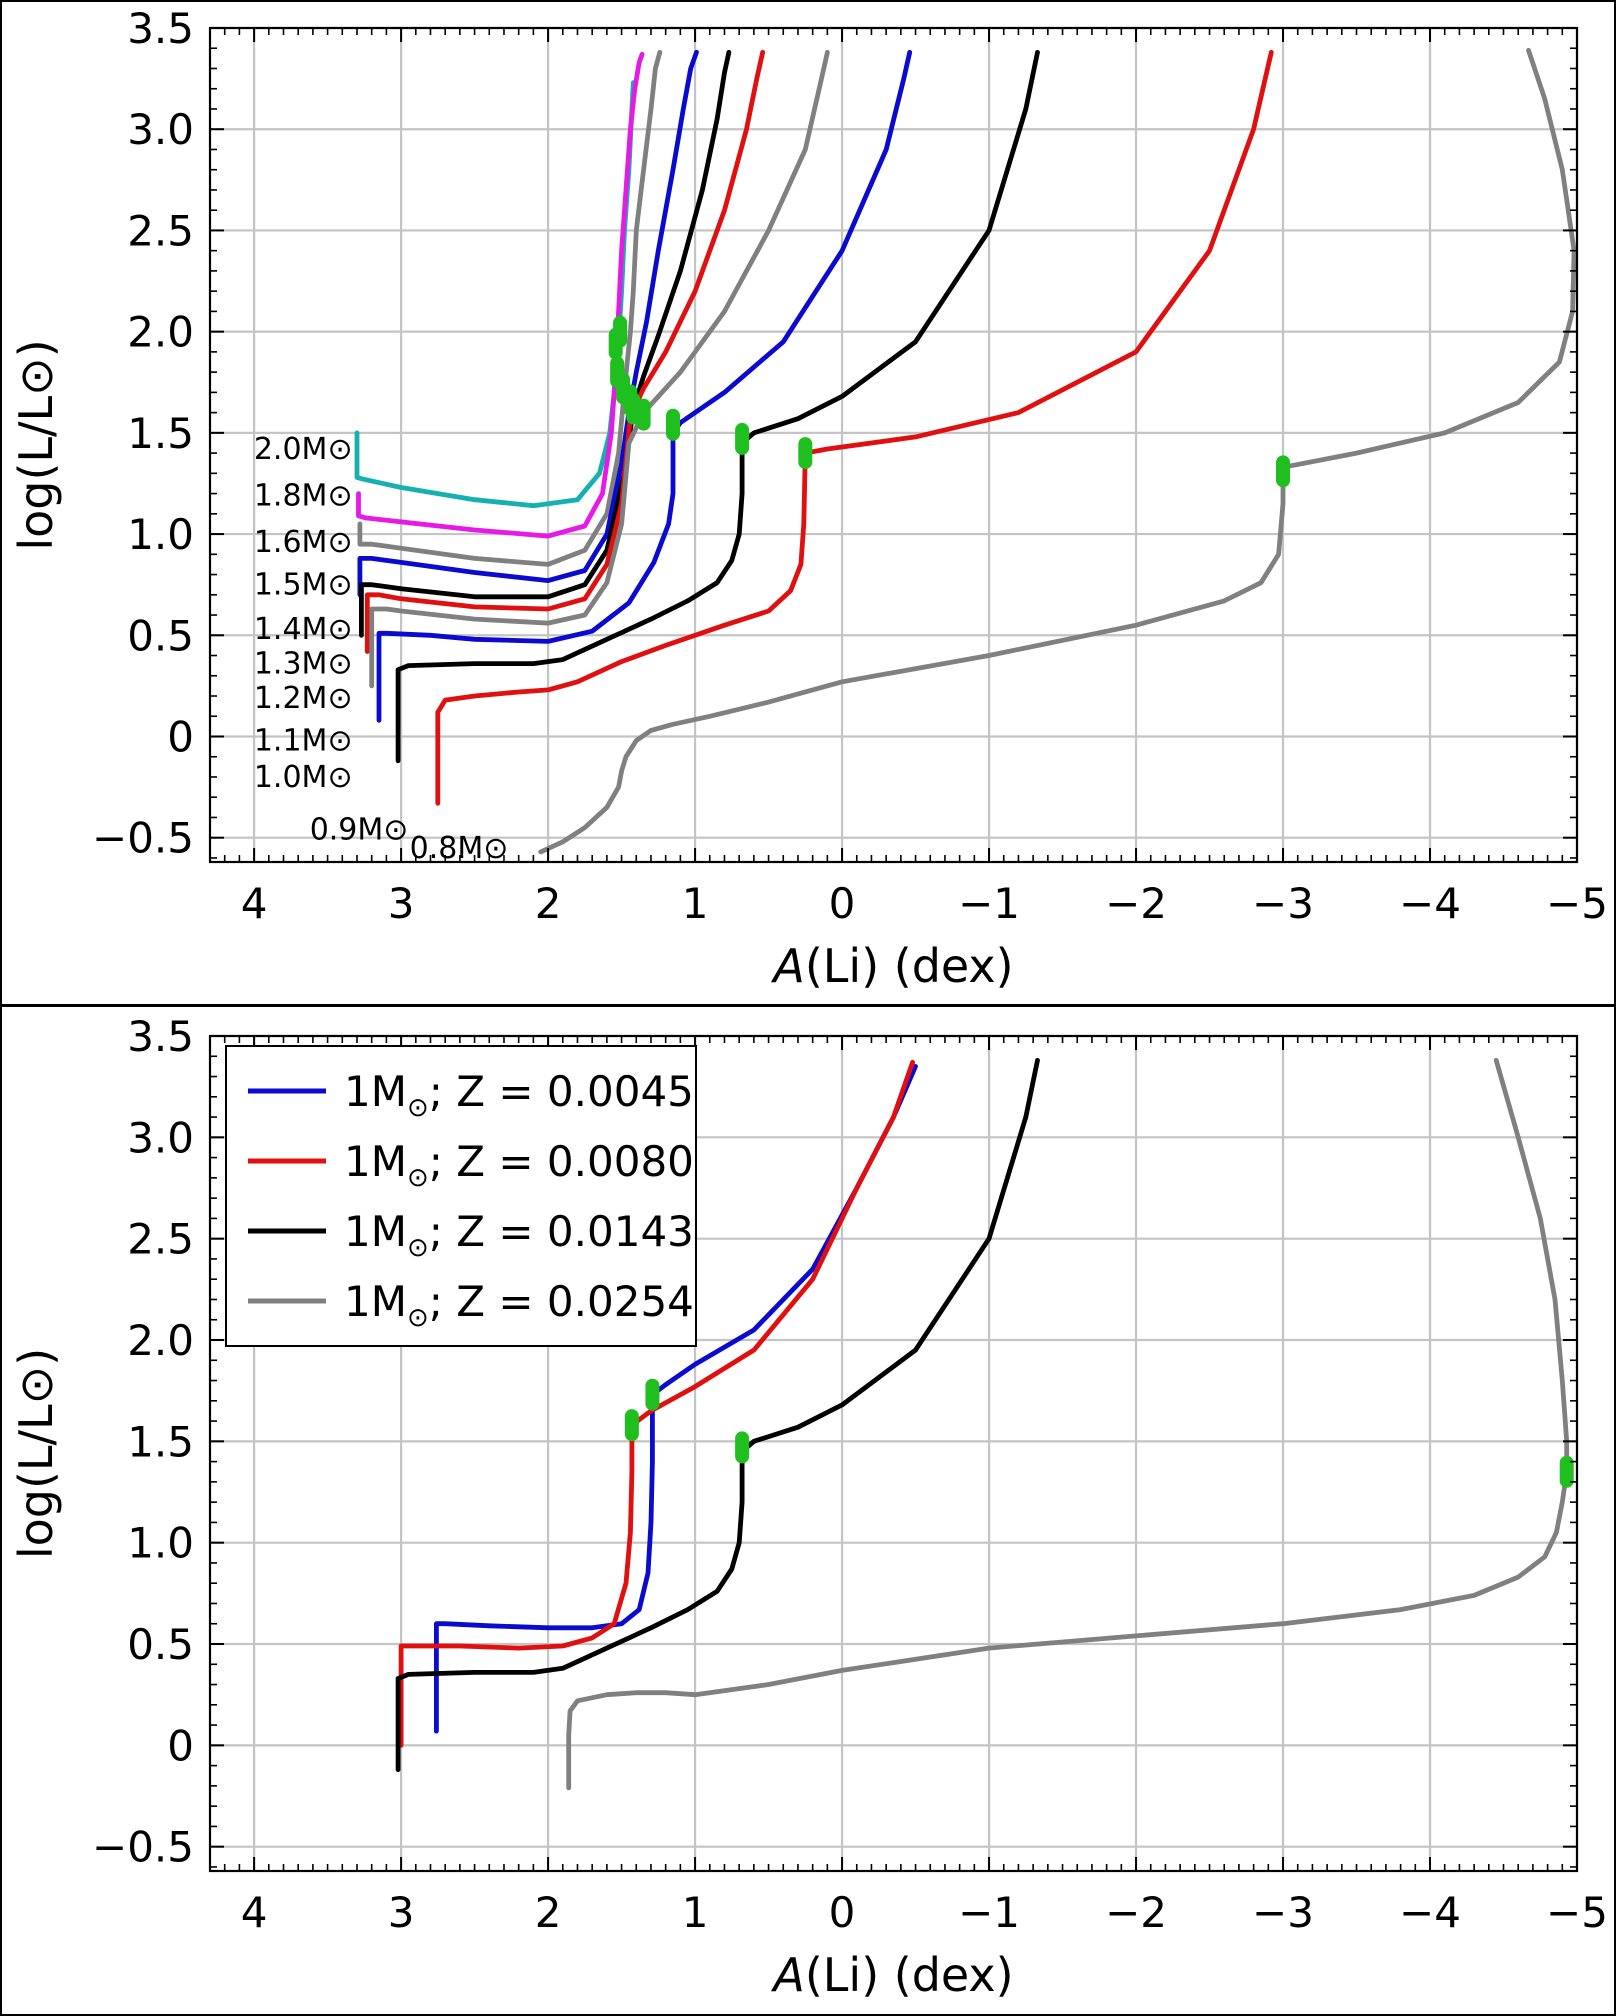 The height and width of the screenshot is (2016, 1616). I want to click on legend-label: 1M⊙; Z = 0.0143, so click(519, 1235).